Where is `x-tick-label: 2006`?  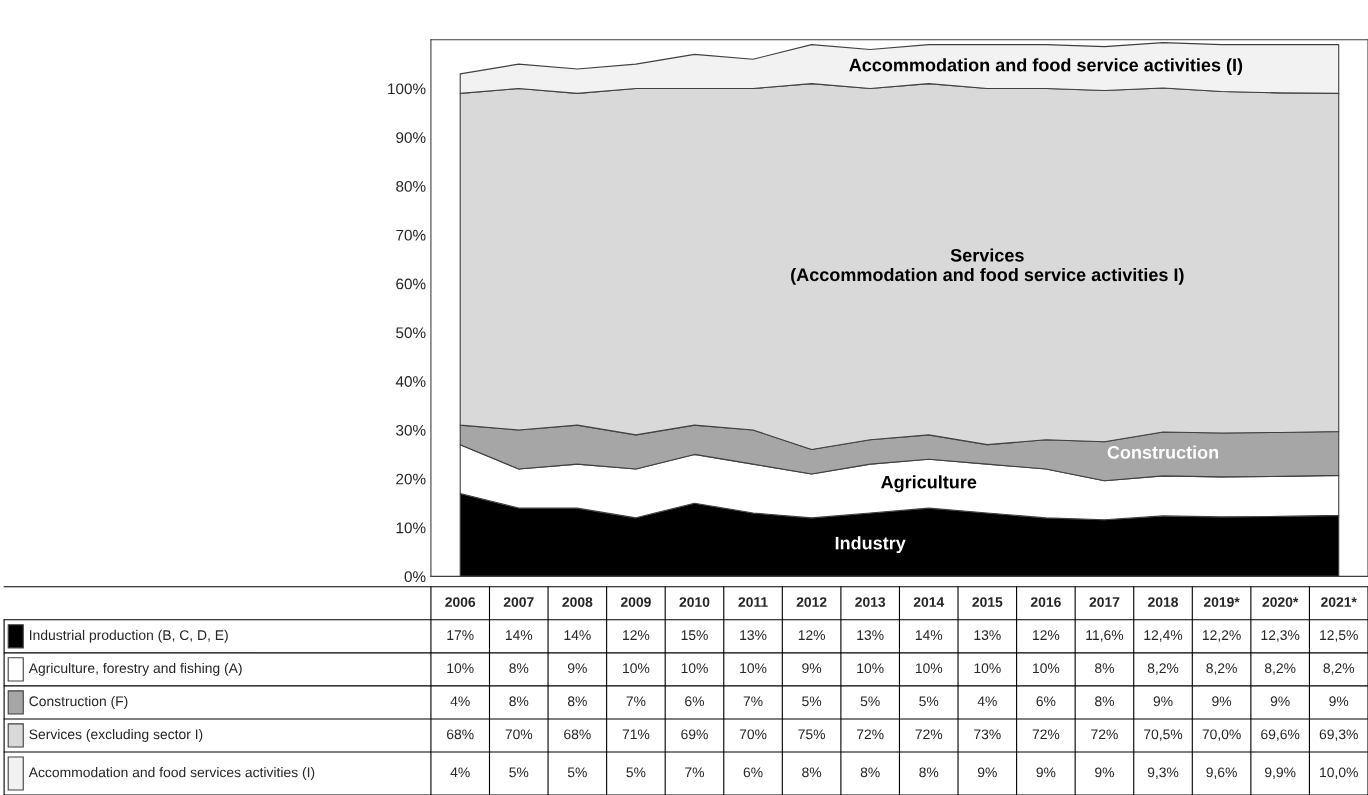 x-tick-label: 2006 is located at coordinates (460, 602).